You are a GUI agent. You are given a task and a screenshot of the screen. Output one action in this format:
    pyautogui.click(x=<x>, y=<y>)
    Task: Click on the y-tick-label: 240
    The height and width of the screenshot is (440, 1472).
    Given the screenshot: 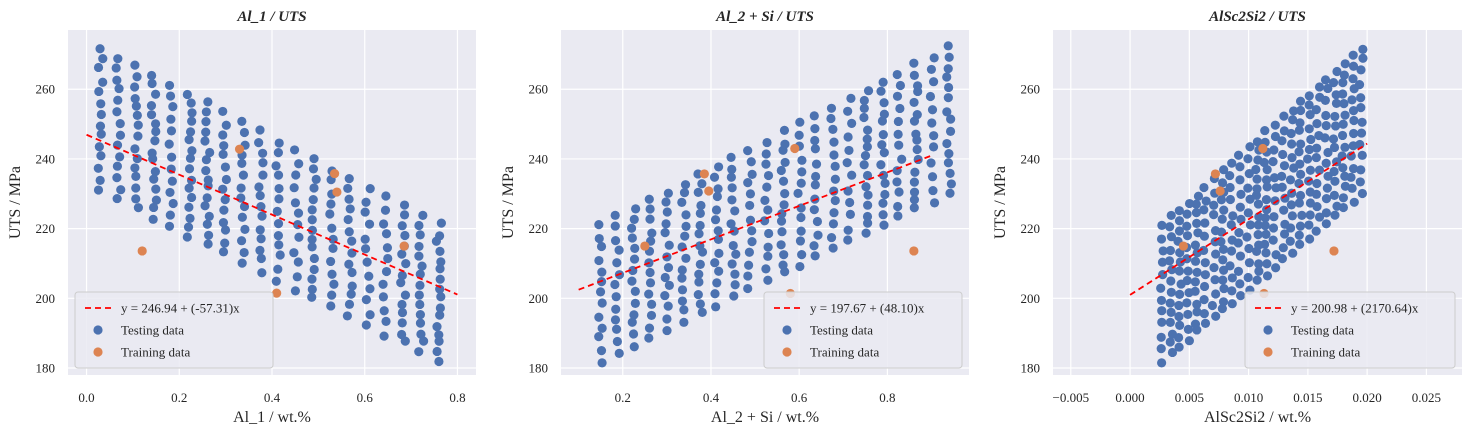 What is the action you would take?
    pyautogui.click(x=46, y=158)
    